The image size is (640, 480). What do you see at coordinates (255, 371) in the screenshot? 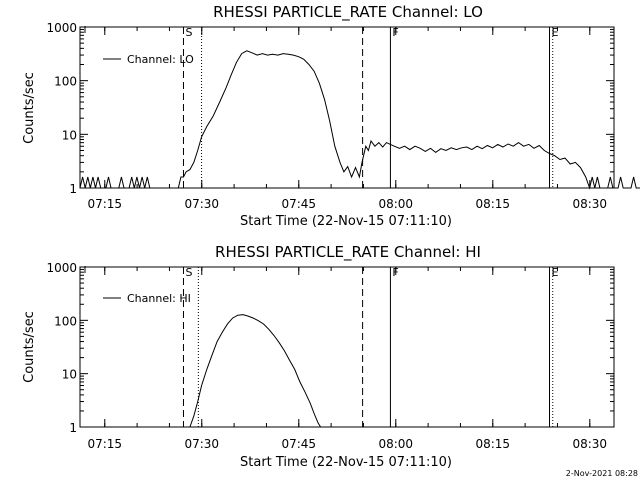
I see `series-line` at bounding box center [255, 371].